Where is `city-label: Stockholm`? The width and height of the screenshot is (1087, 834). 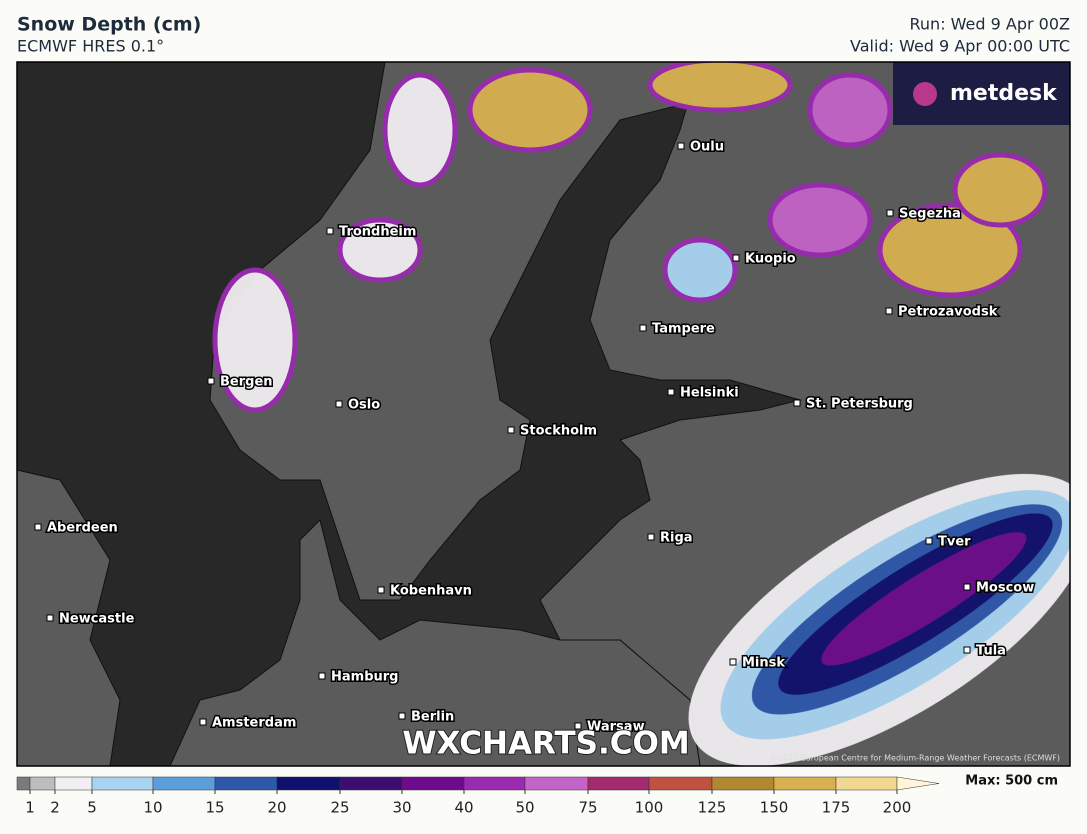 city-label: Stockholm is located at coordinates (558, 431).